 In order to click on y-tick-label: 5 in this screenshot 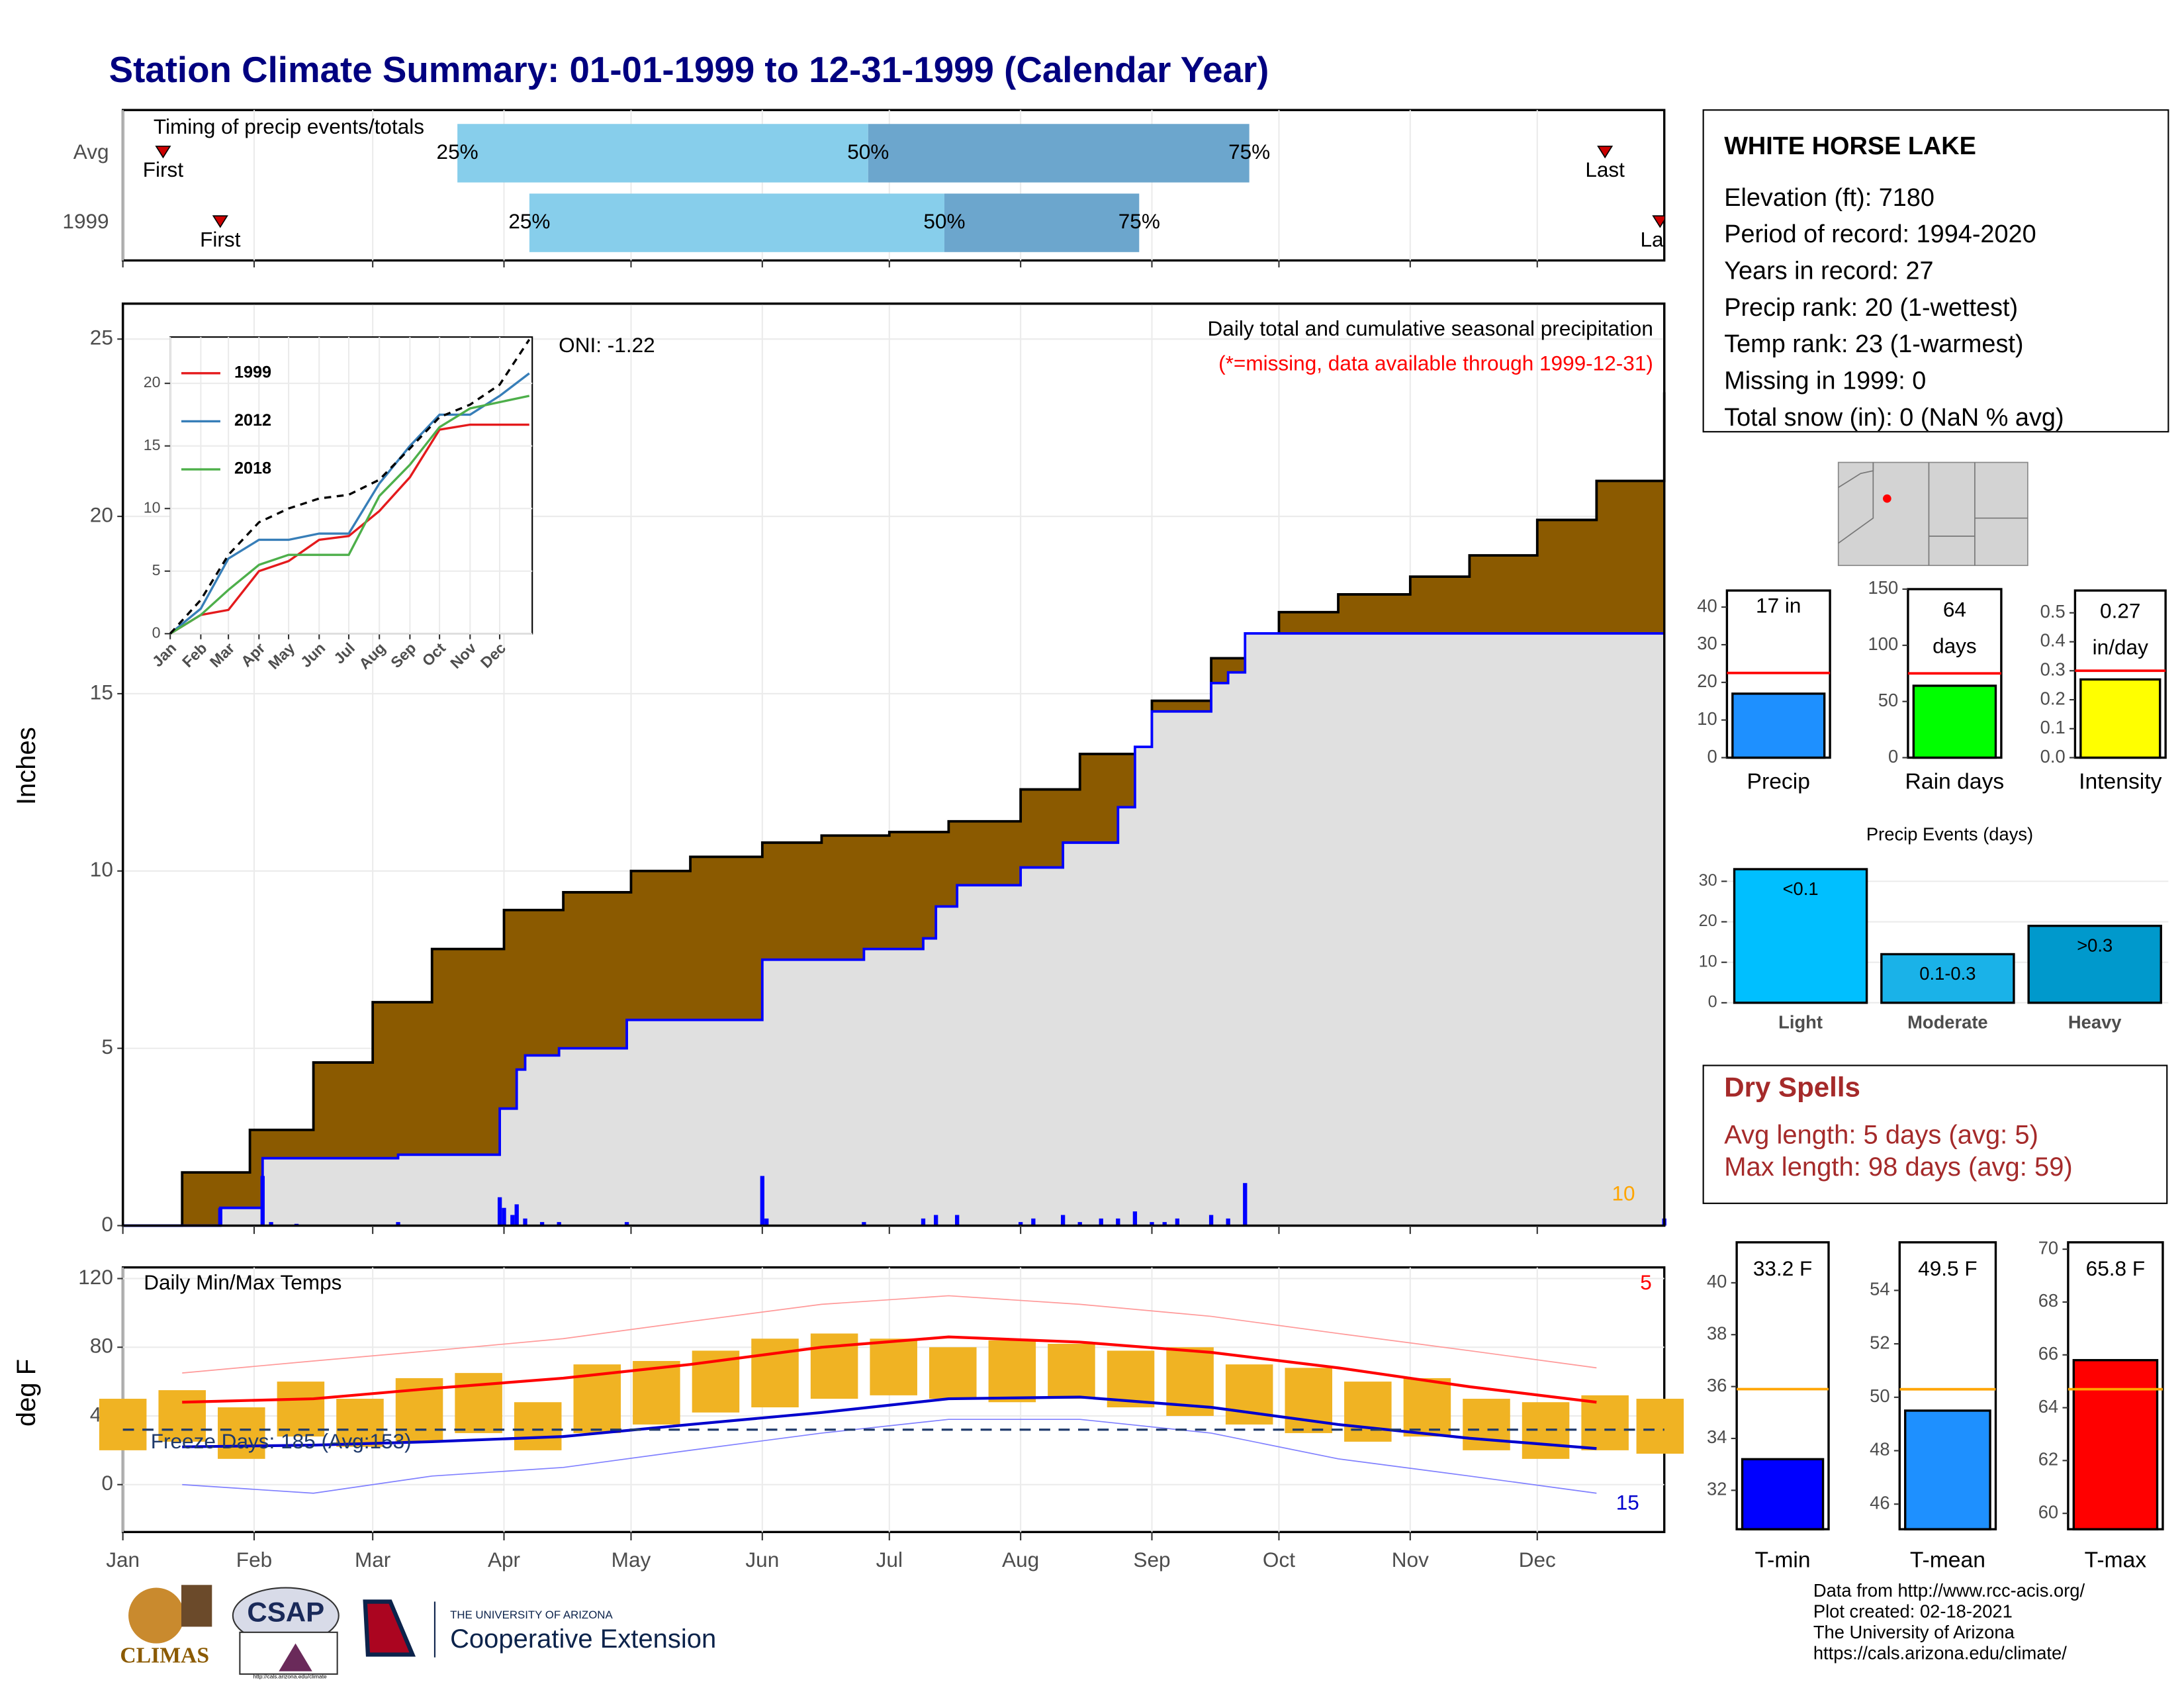, I will do `click(107, 1046)`.